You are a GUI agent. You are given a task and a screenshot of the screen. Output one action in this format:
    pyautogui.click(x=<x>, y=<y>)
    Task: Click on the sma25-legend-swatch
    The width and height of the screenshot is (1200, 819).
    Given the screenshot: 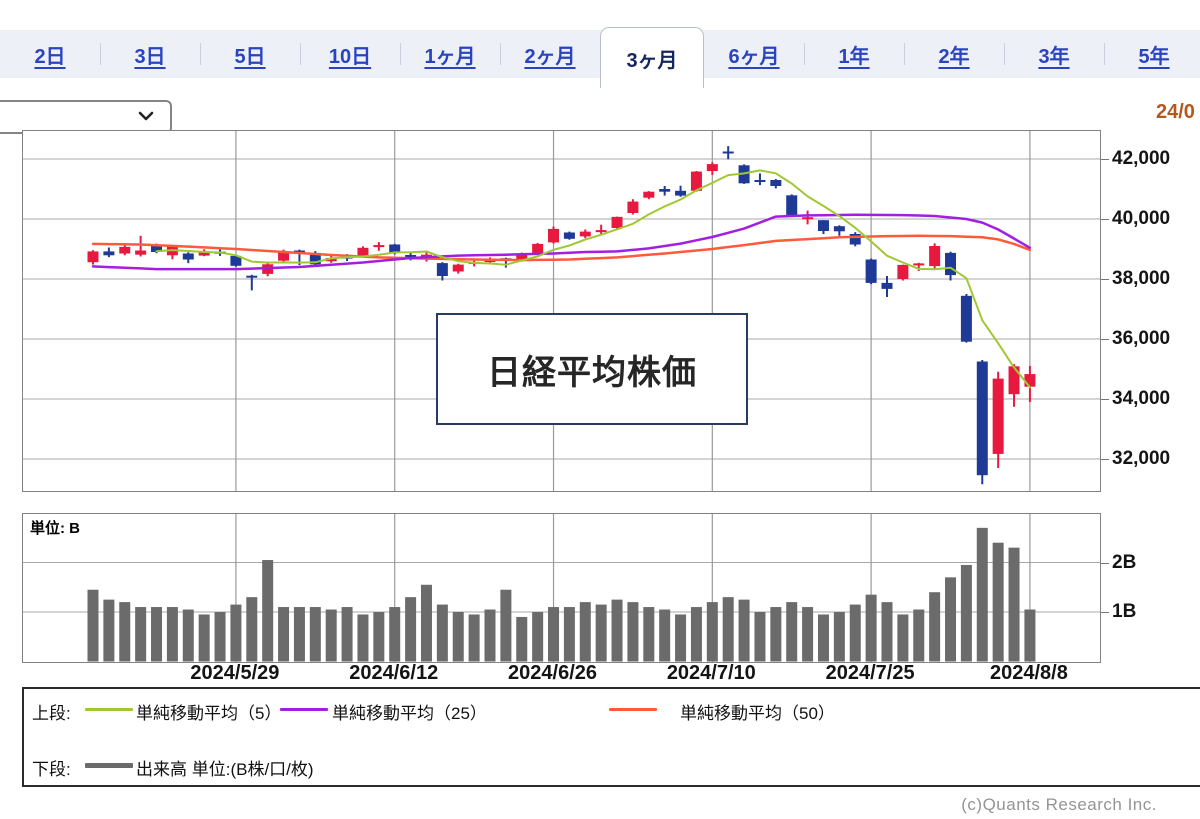 What is the action you would take?
    pyautogui.click(x=304, y=709)
    